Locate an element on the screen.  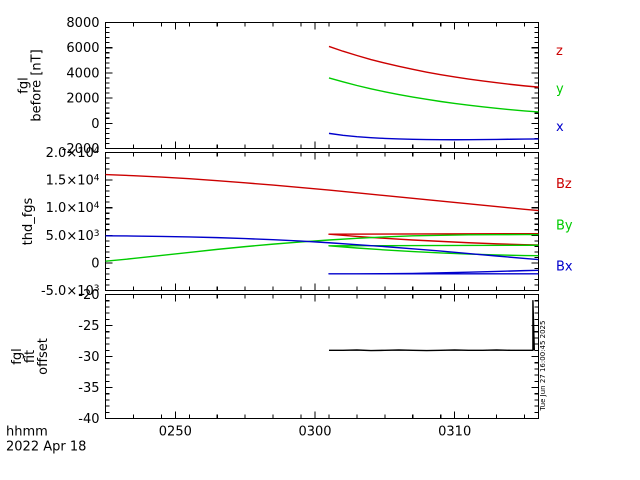
xaxis-tick-label: 0250 is located at coordinates (175, 432).